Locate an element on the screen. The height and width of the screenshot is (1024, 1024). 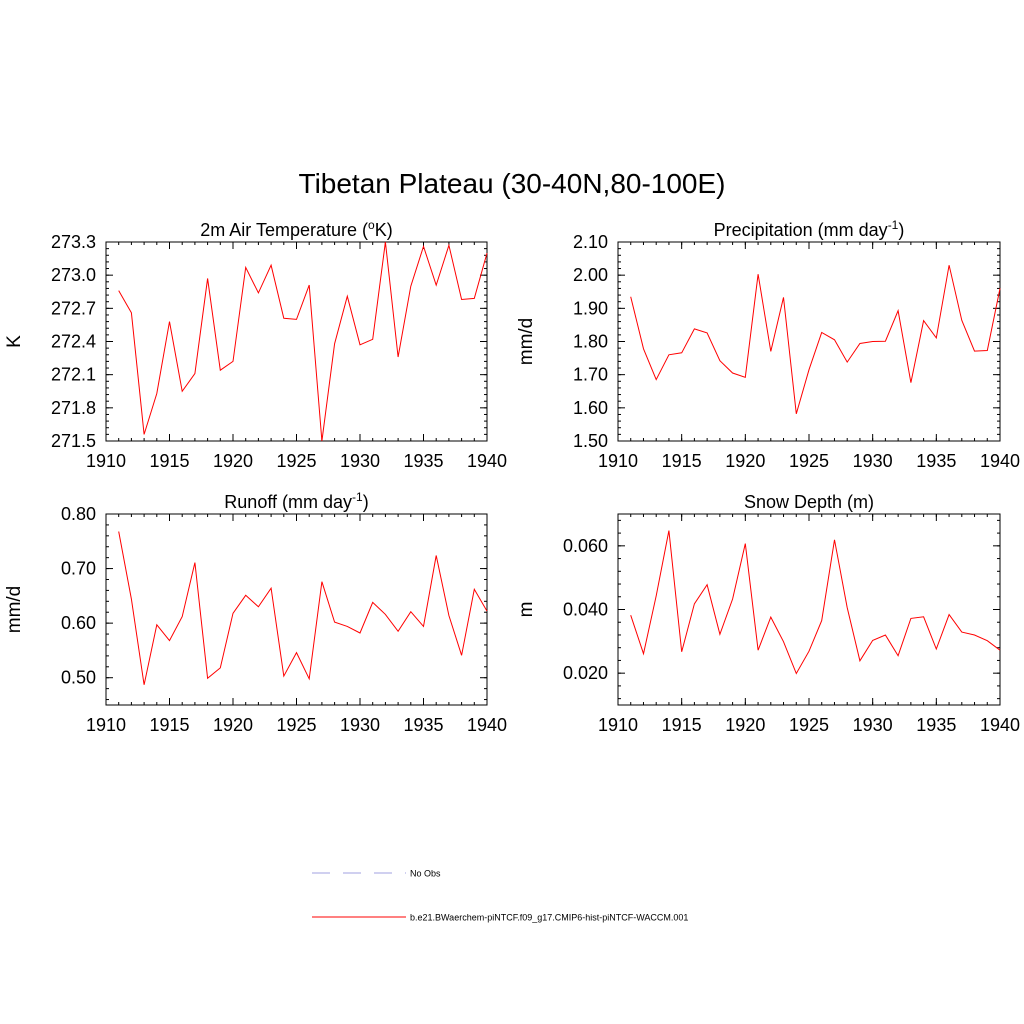
panel-title: Runoff (mm day-1) is located at coordinates (296, 501).